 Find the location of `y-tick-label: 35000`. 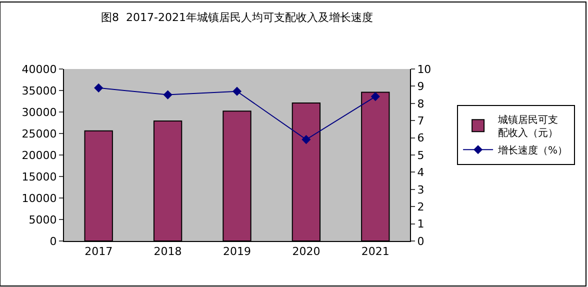

y-tick-label: 35000 is located at coordinates (39, 91).